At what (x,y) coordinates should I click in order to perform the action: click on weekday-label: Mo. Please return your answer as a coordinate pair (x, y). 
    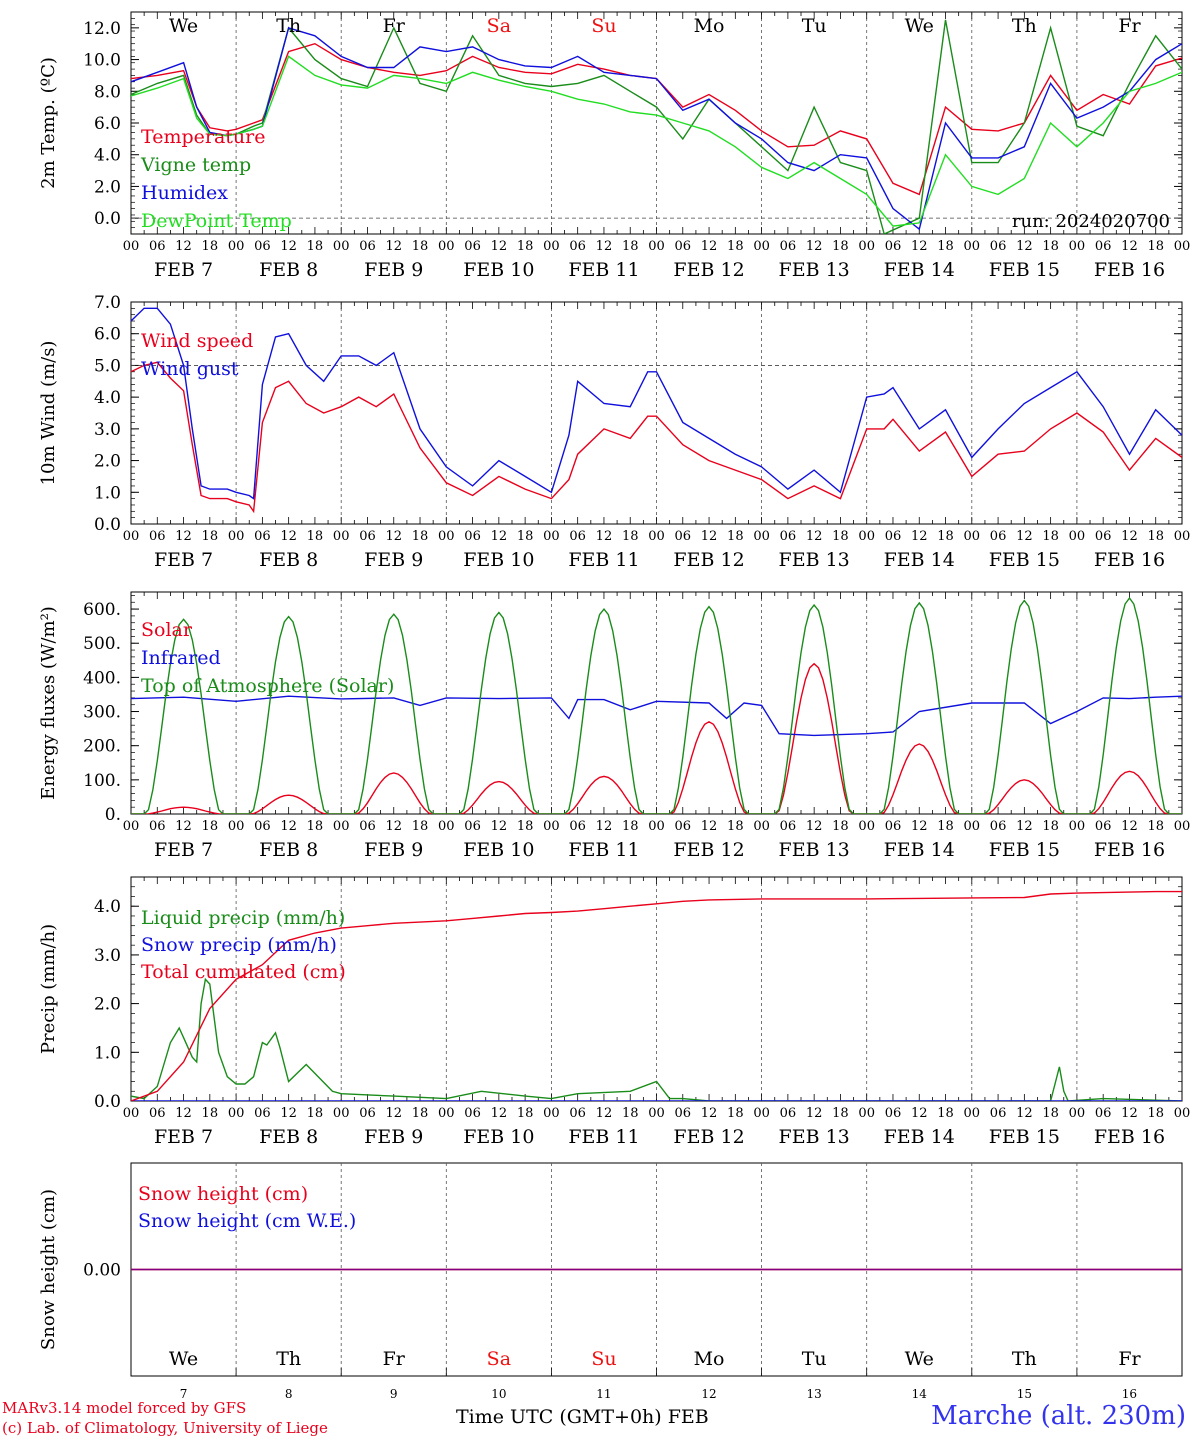
    Looking at the image, I should click on (709, 26).